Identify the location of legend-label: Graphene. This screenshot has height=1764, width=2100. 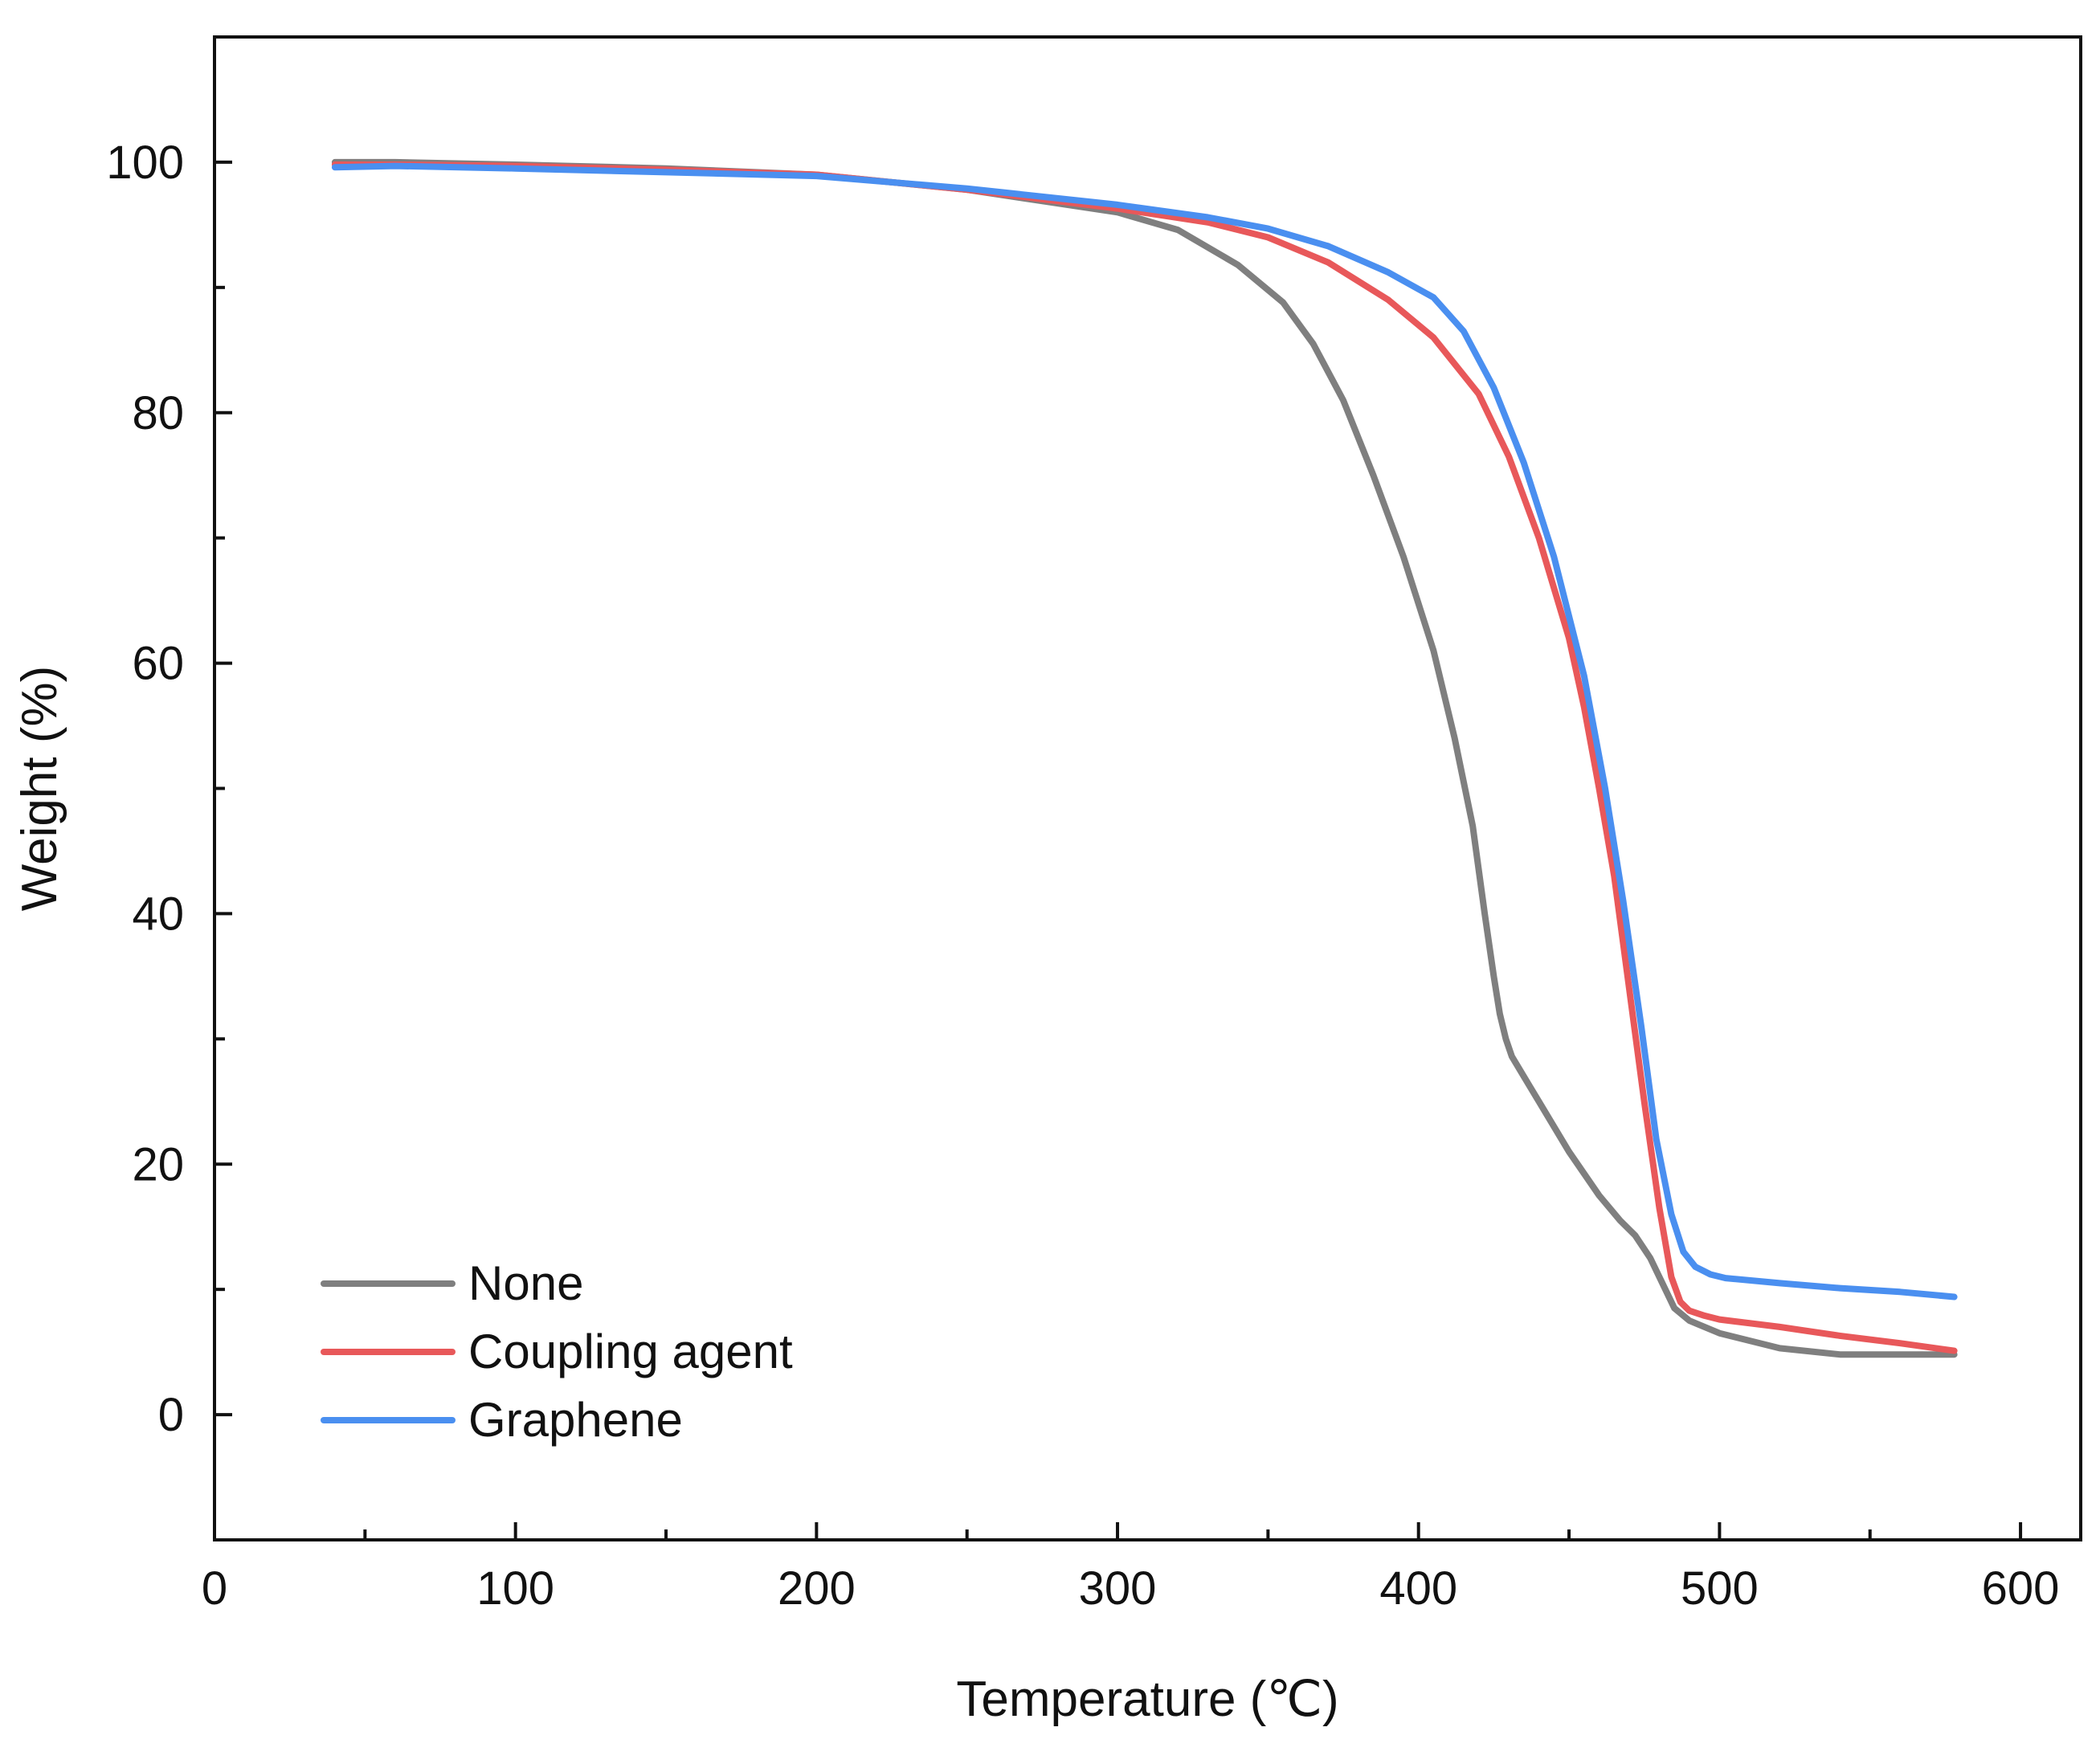
(575, 1420).